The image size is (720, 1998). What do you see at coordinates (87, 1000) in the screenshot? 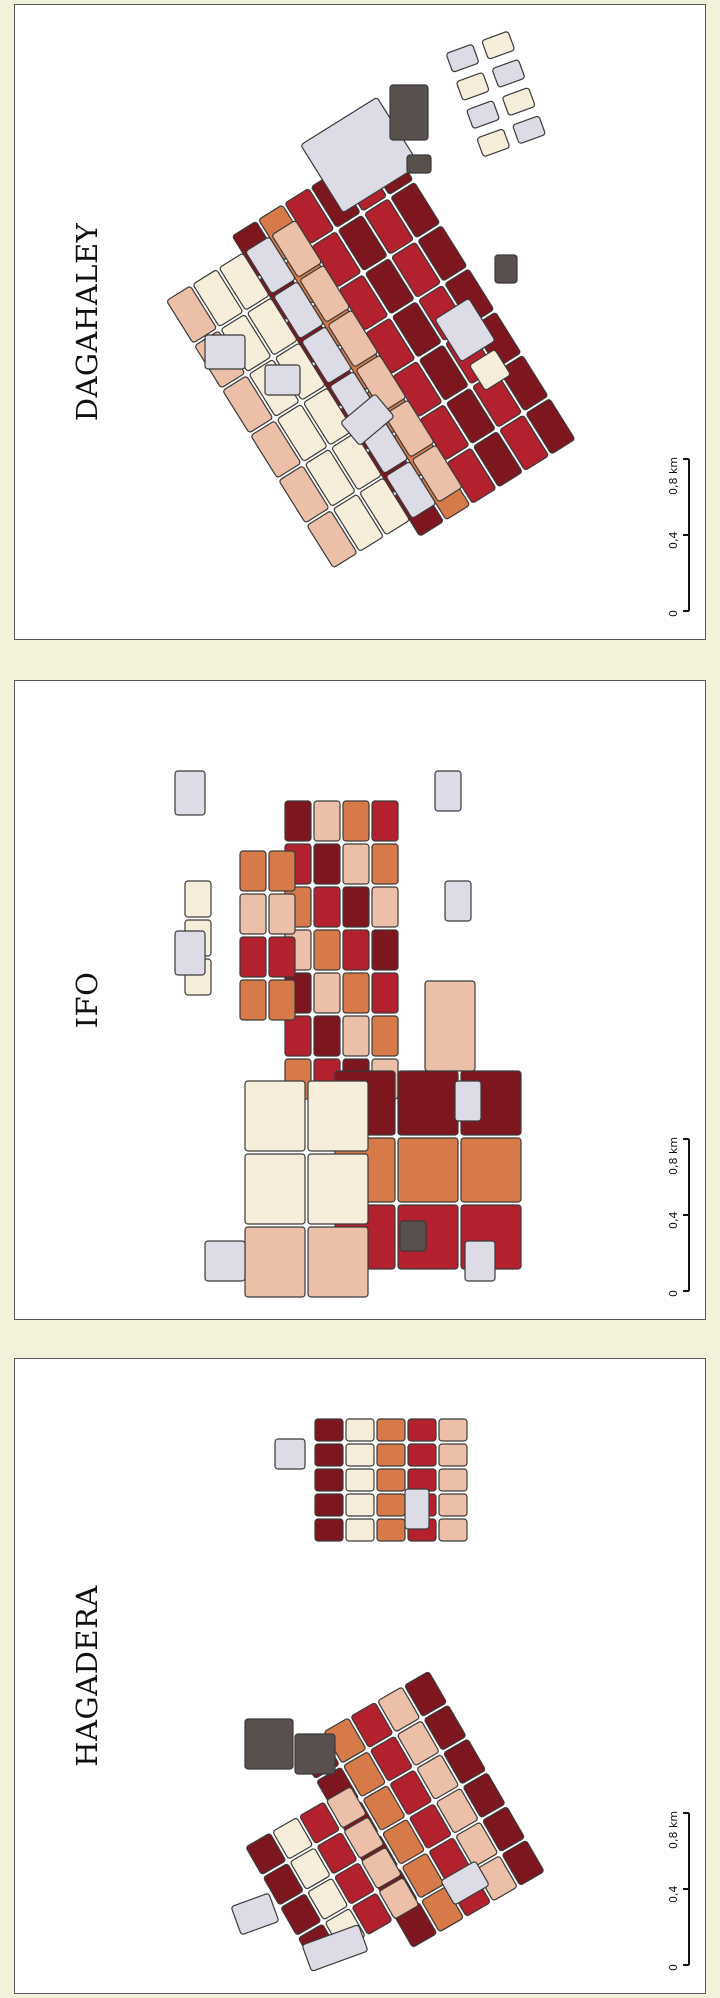
I see `panel-title: IFO` at bounding box center [87, 1000].